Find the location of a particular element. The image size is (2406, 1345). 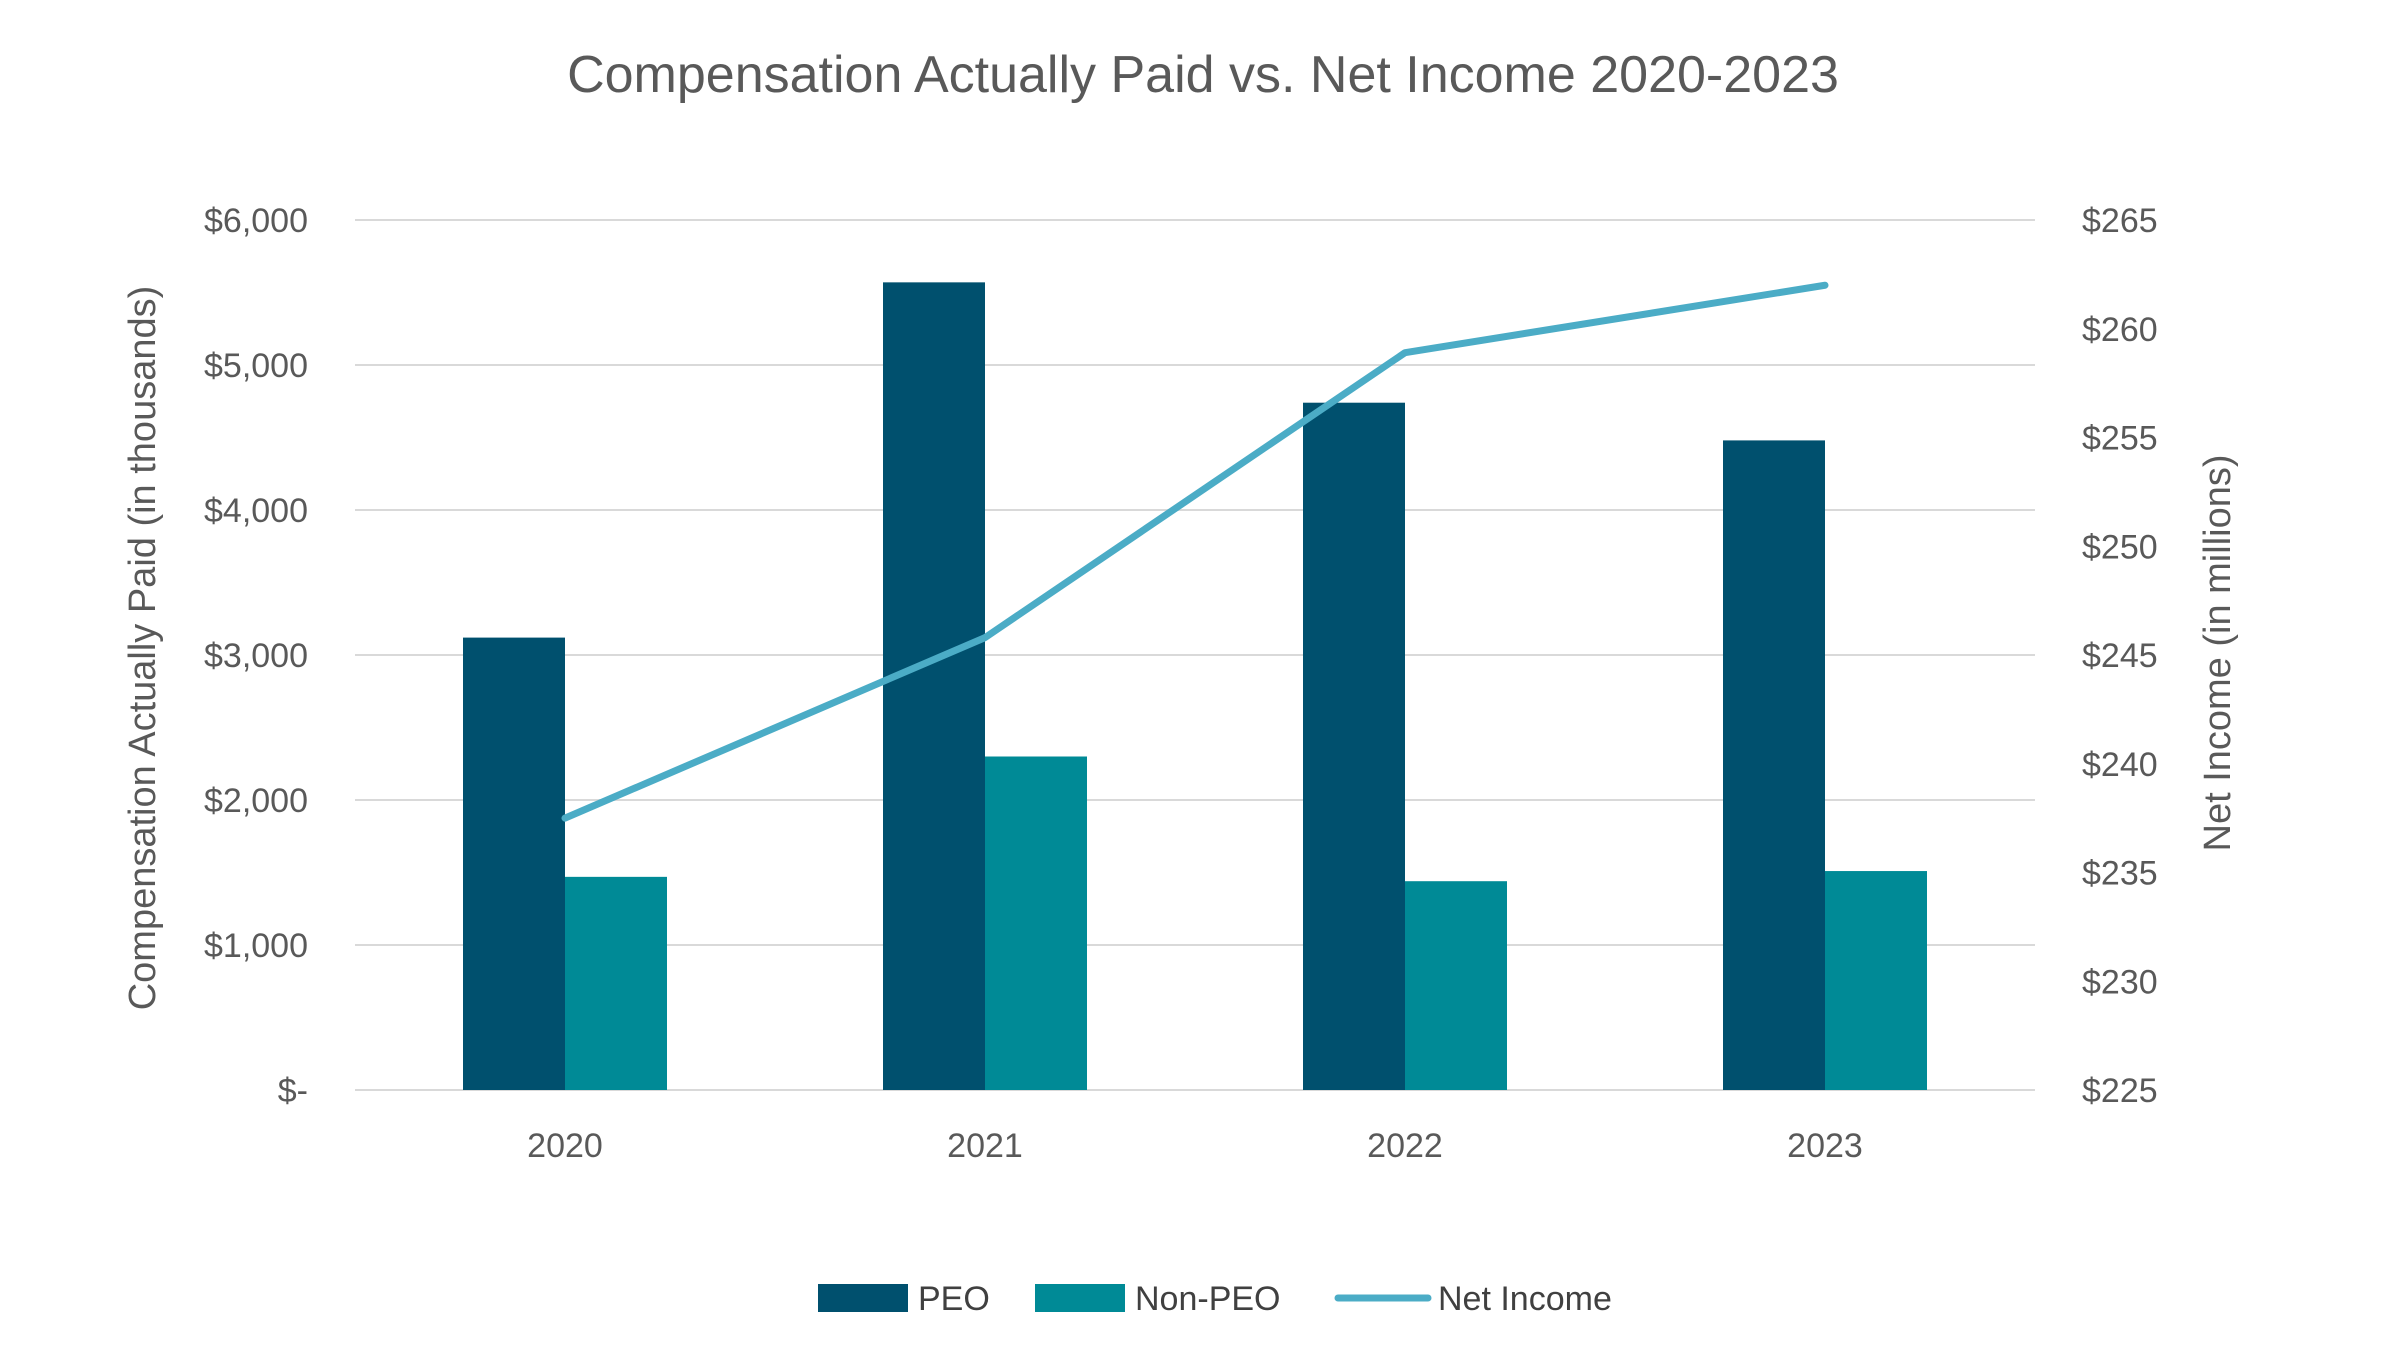

left-axis-tick-label: $2,000 is located at coordinates (256, 801).